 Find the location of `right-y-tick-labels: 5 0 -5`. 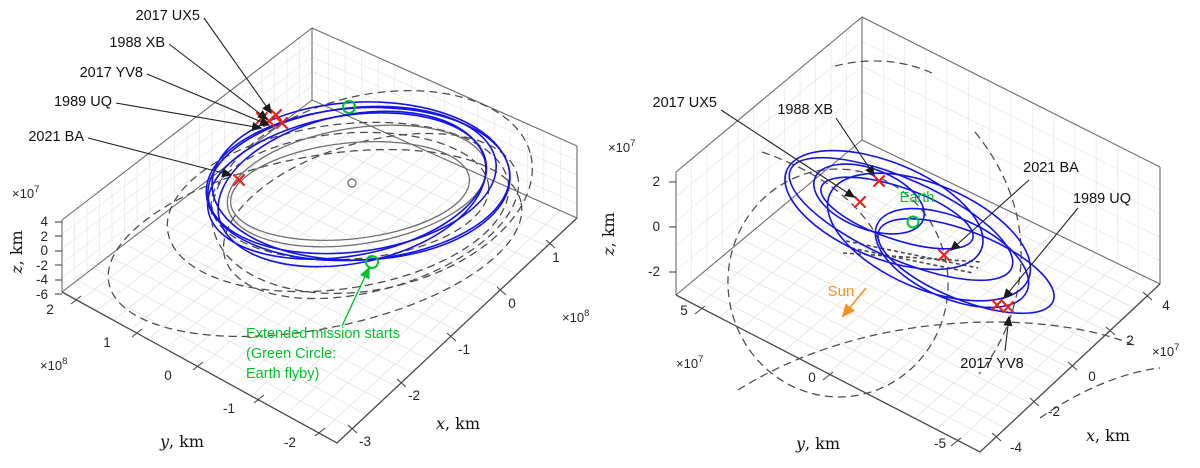

right-y-tick-labels: 5 0 -5 is located at coordinates (813, 377).